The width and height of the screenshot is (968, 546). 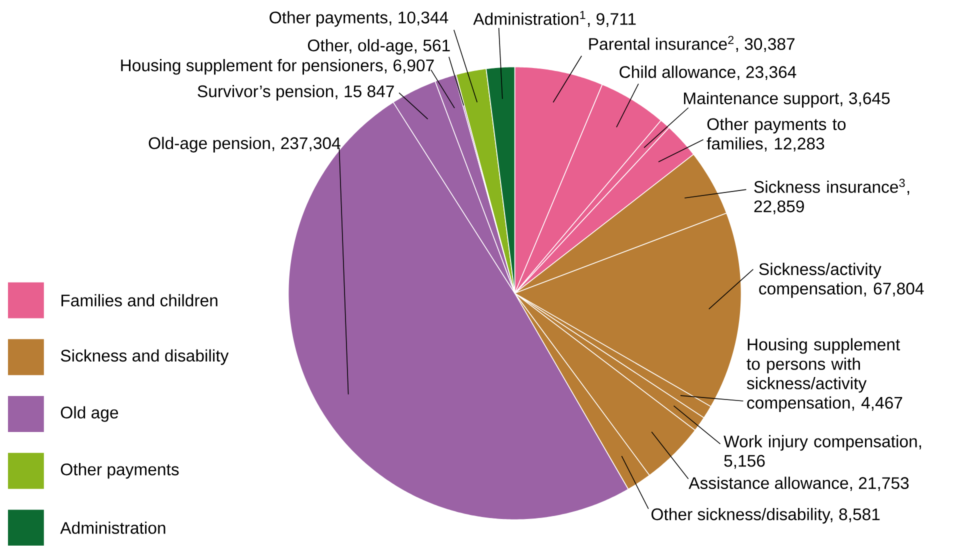 What do you see at coordinates (140, 300) in the screenshot?
I see `text: Families and children` at bounding box center [140, 300].